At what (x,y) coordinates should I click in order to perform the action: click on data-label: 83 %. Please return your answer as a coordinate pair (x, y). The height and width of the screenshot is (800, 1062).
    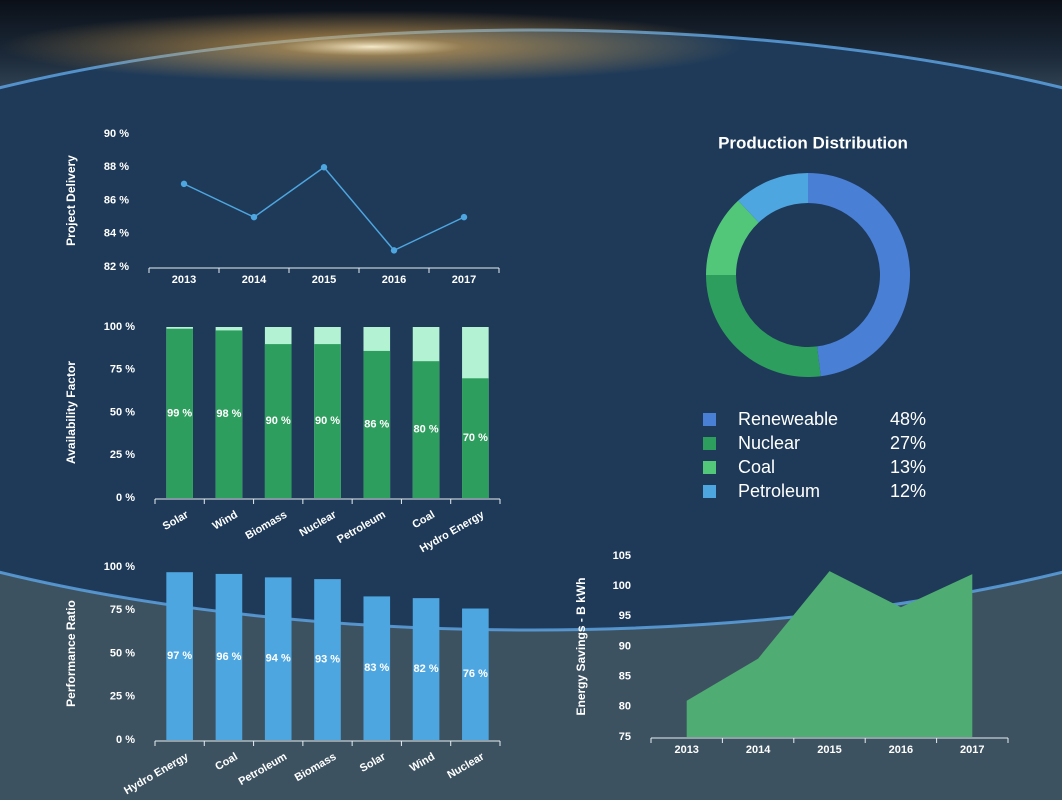
    Looking at the image, I should click on (376, 668).